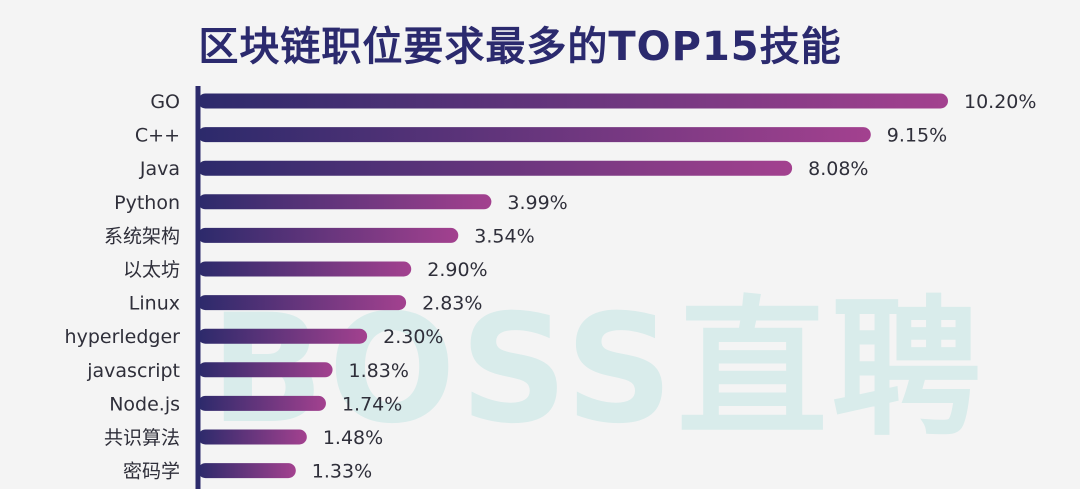  I want to click on value-label: 3.99%, so click(537, 203).